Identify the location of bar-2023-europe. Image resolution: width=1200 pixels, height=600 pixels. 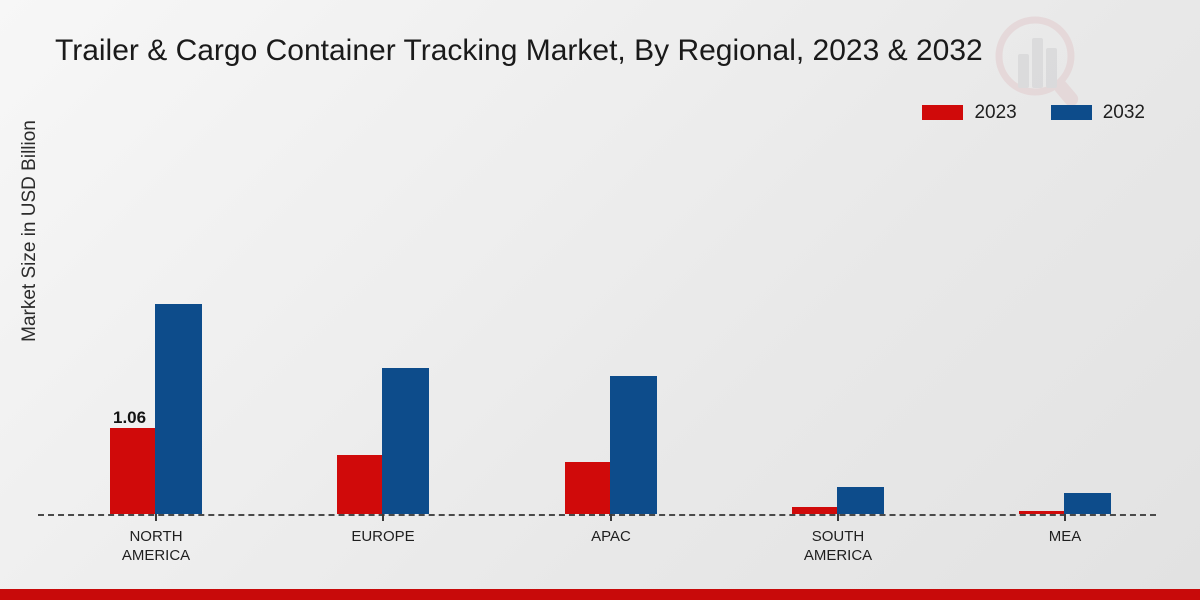
(359, 484).